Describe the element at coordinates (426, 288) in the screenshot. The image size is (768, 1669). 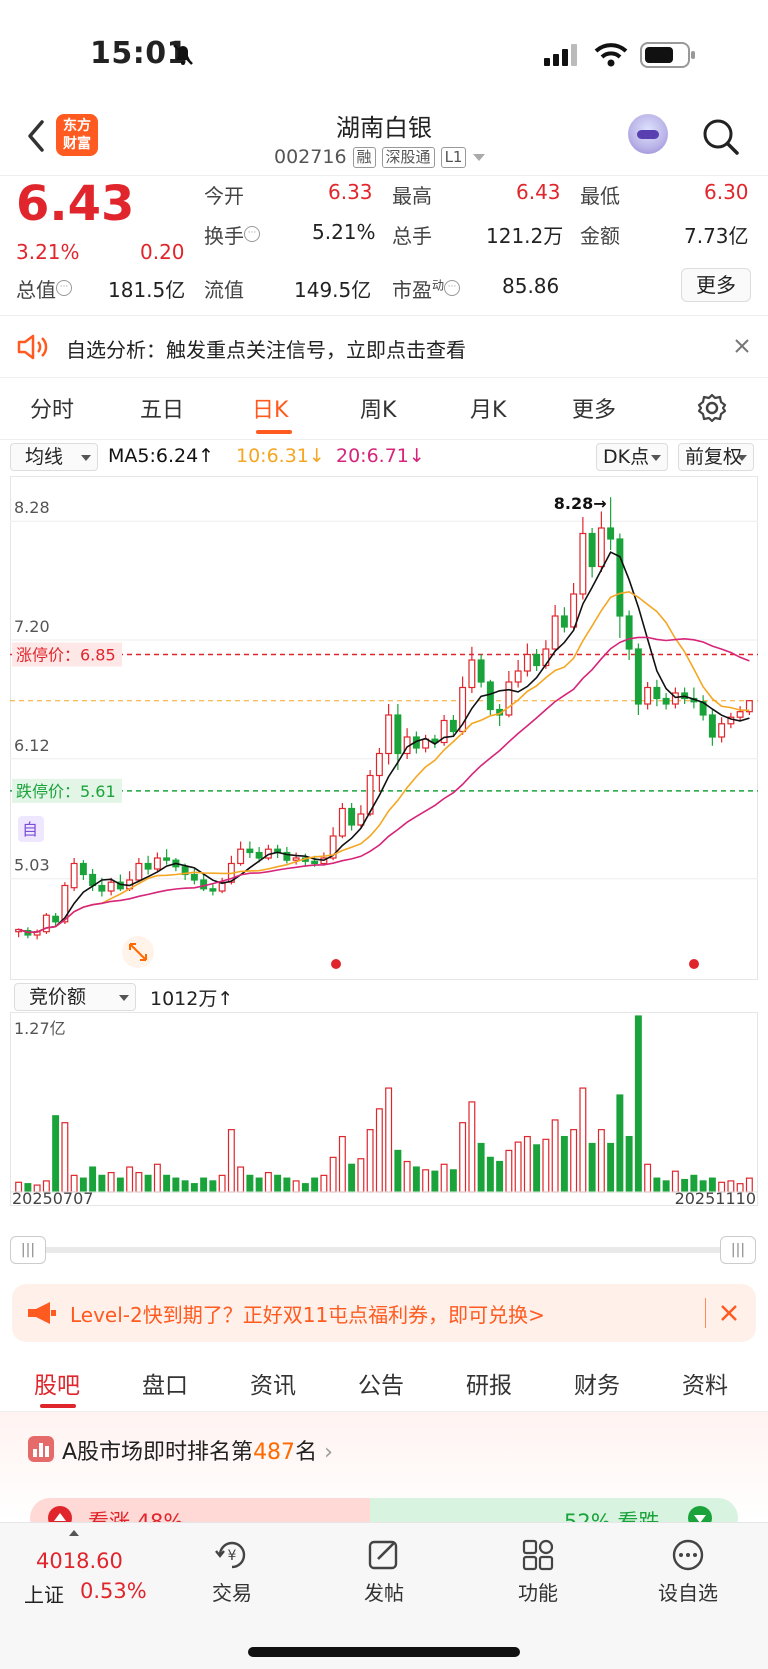
I see `pe-label: 市盈动 ···` at that location.